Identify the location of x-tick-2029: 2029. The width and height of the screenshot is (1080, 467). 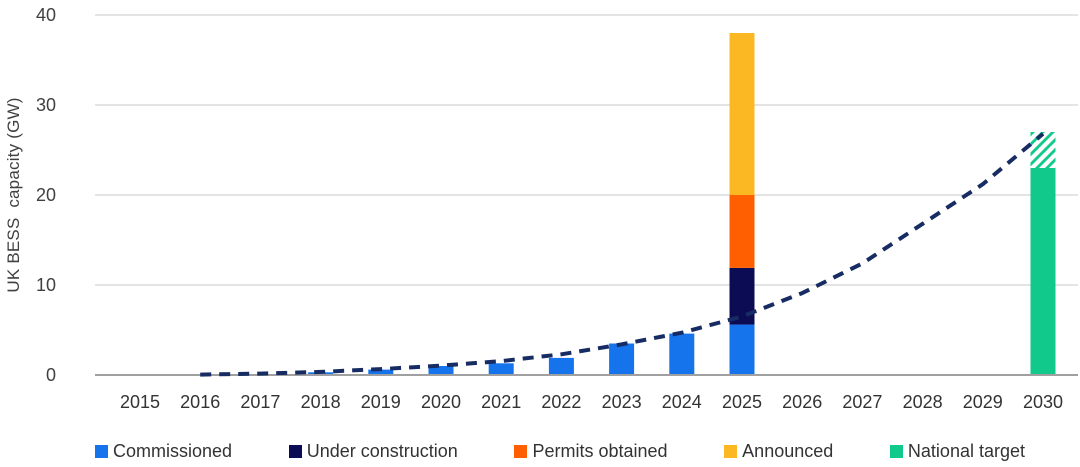
(983, 402).